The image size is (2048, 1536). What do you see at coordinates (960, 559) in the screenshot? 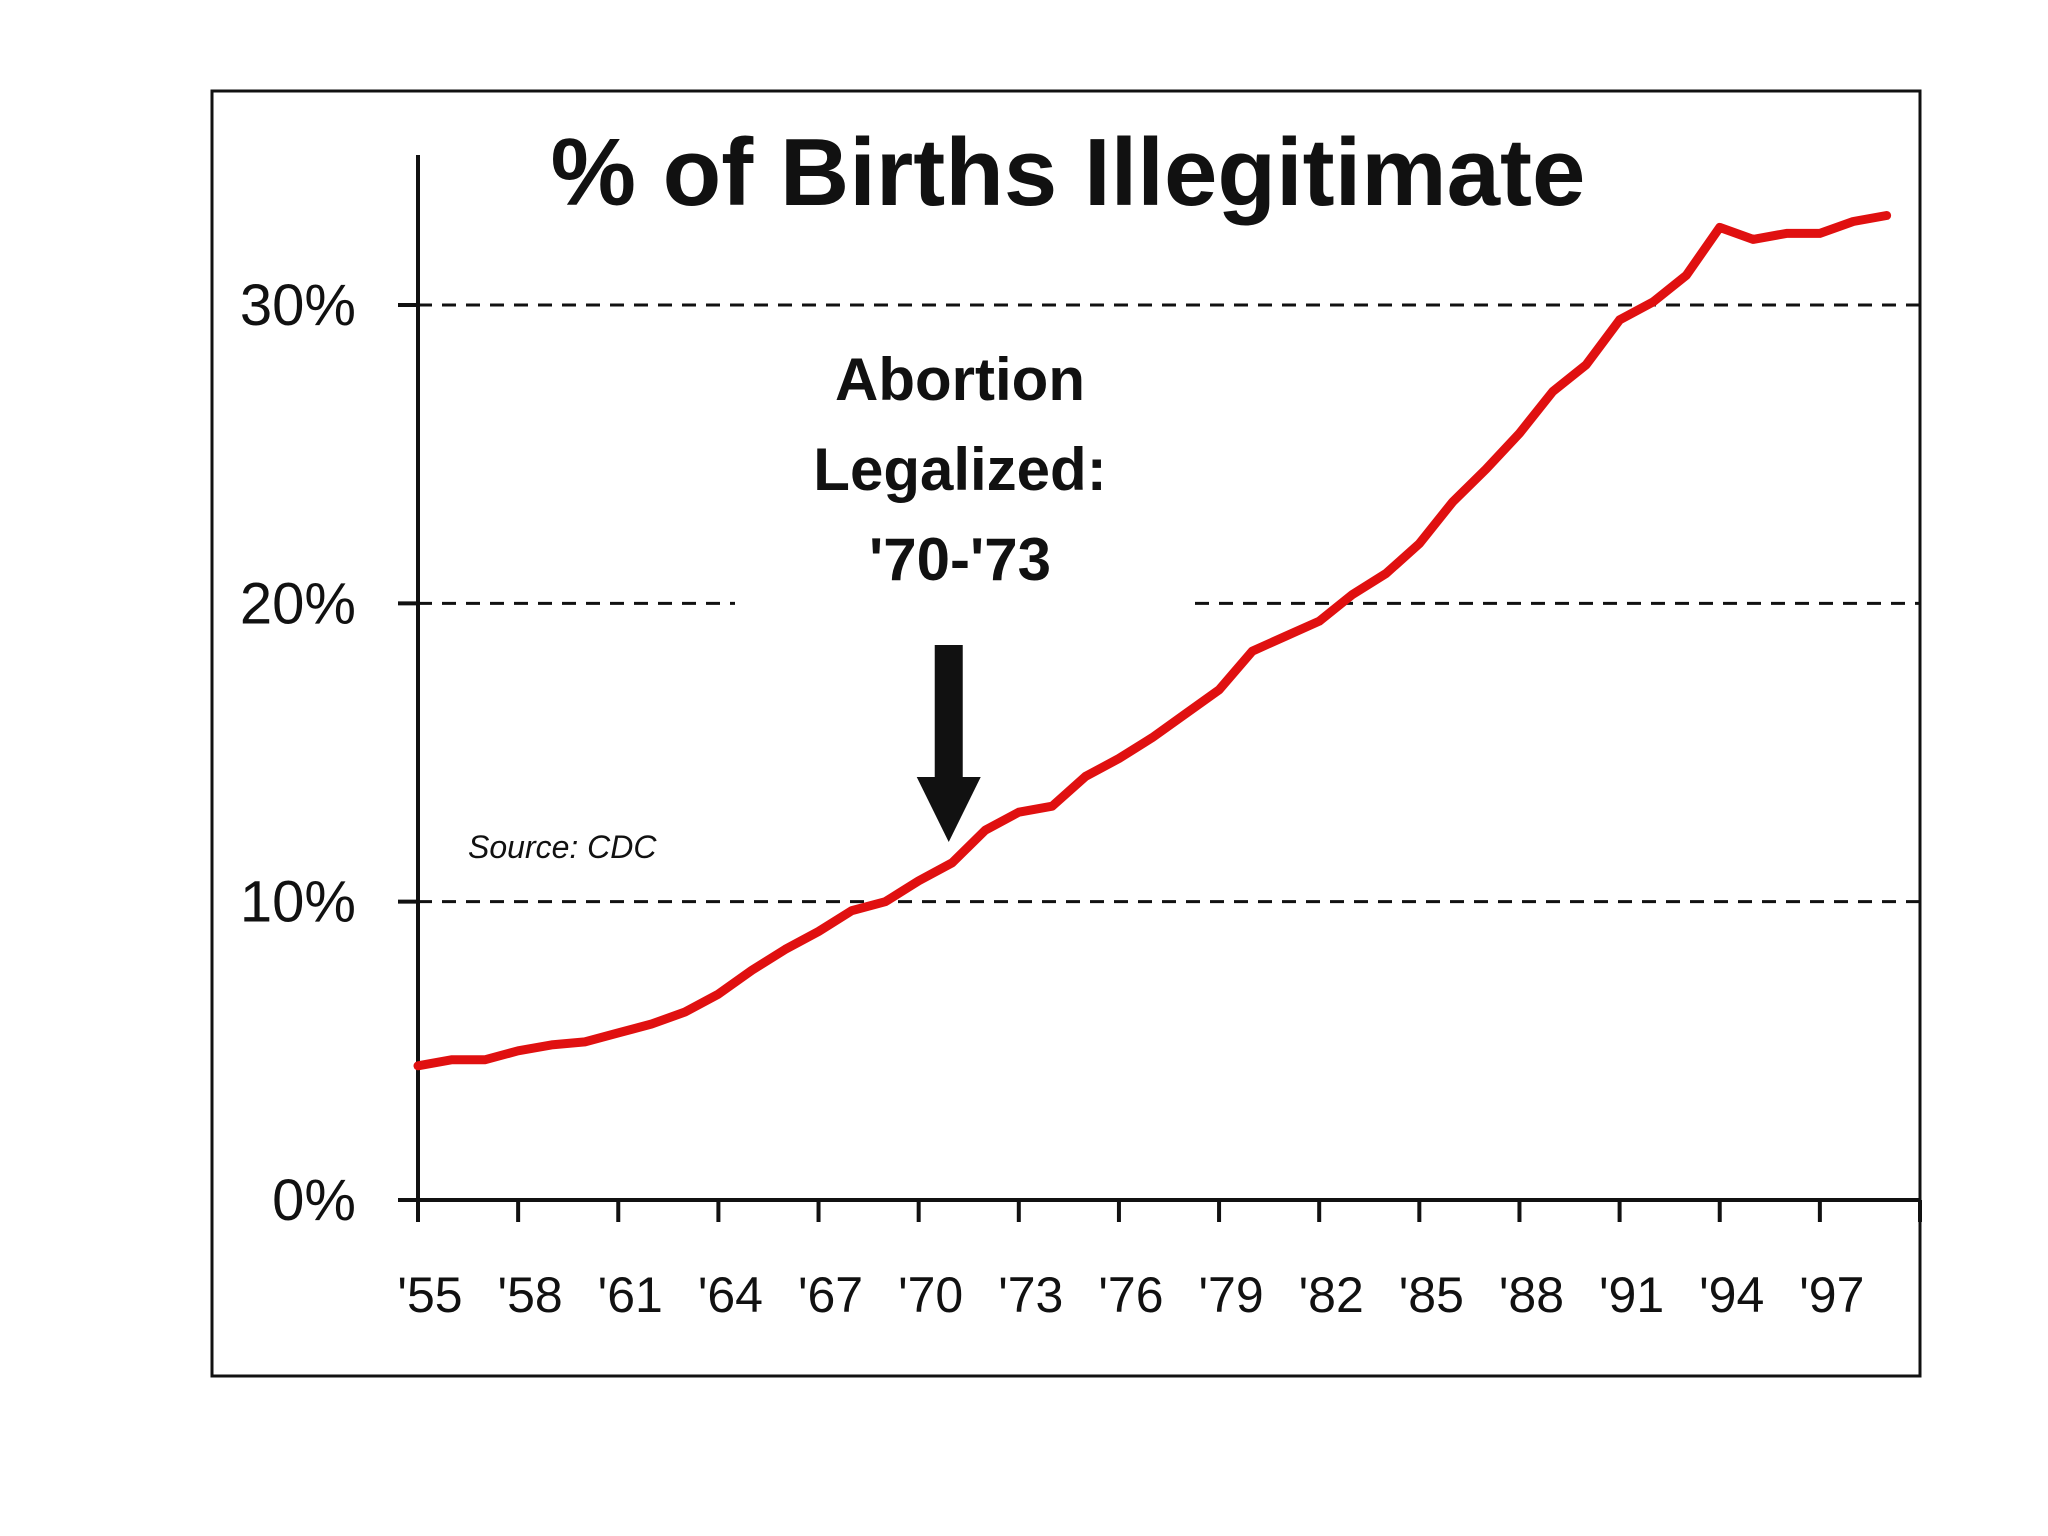
I see `annotation-line-3: '70-'73` at bounding box center [960, 559].